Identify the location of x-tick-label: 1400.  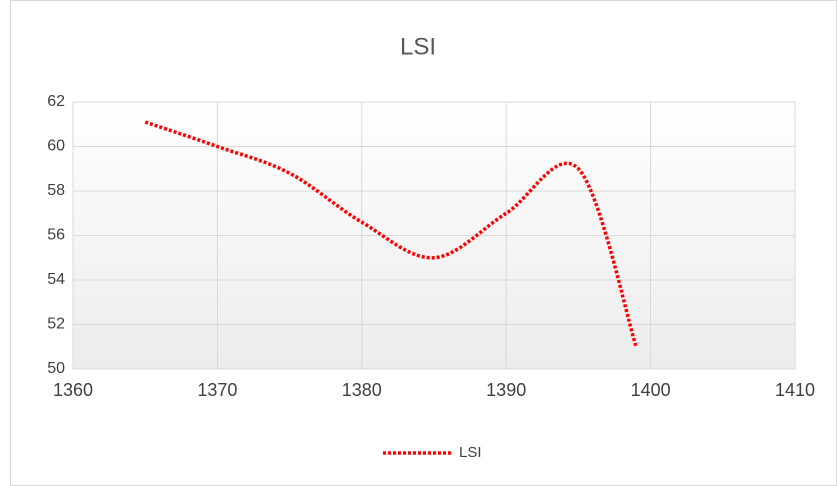
(651, 390).